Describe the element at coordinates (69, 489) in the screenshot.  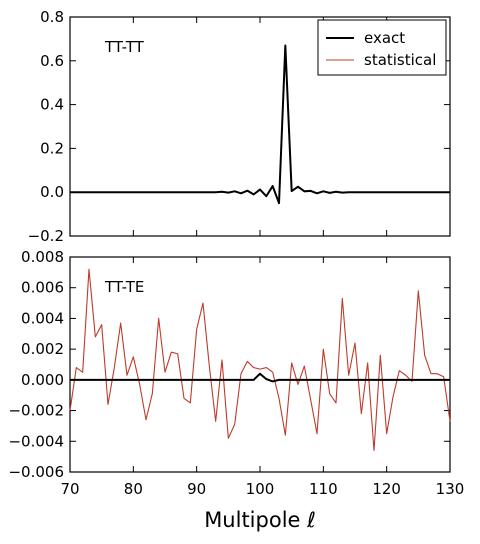
I see `x-tick-label: 70` at that location.